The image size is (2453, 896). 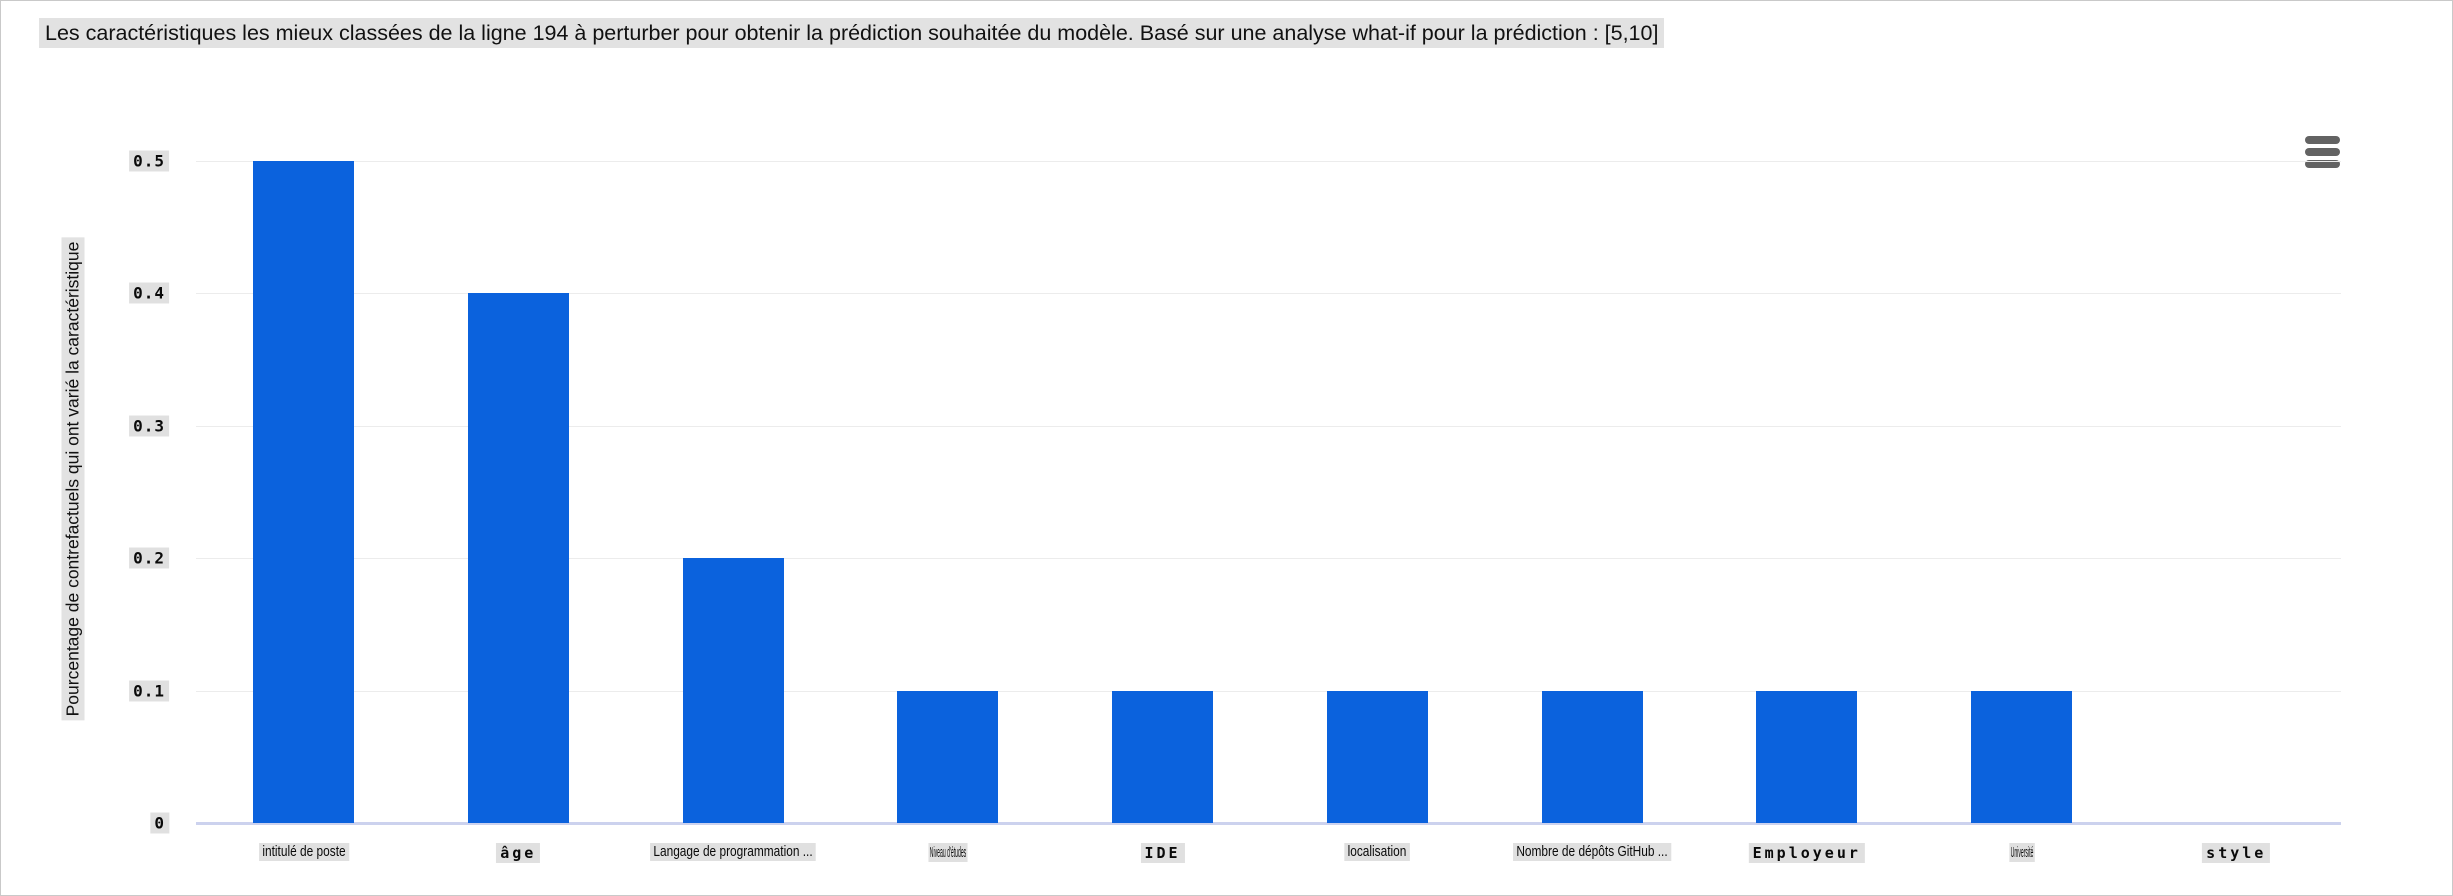 I want to click on x-axis-baseline, so click(x=1268, y=823).